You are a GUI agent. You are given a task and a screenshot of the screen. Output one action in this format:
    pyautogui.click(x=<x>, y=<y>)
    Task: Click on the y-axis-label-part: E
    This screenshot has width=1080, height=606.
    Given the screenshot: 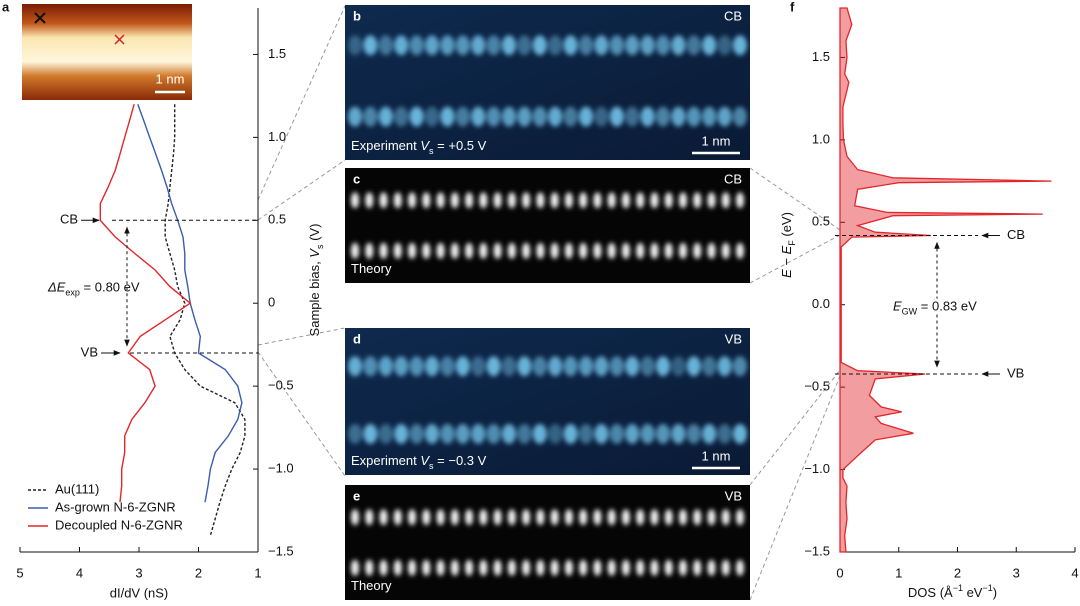 What is the action you would take?
    pyautogui.click(x=786, y=273)
    